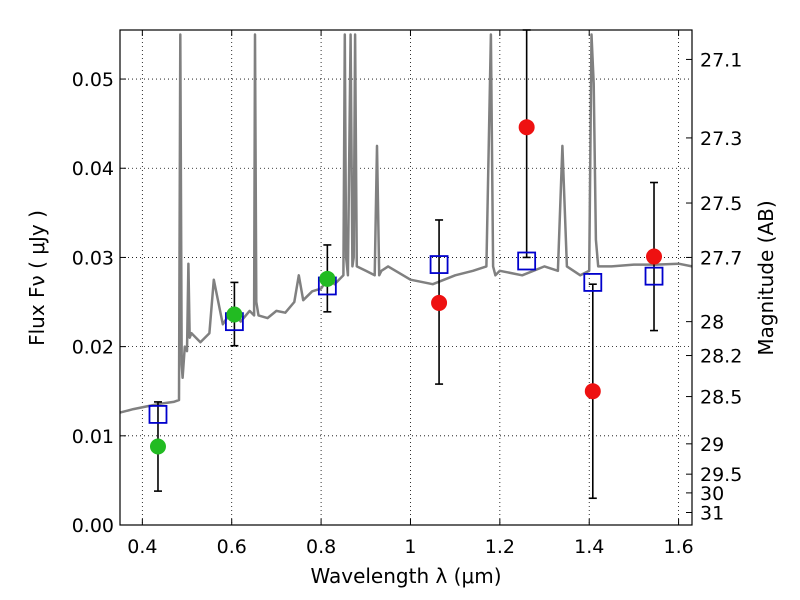 The image size is (800, 600). I want to click on x-tick-label: 0.8, so click(321, 547).